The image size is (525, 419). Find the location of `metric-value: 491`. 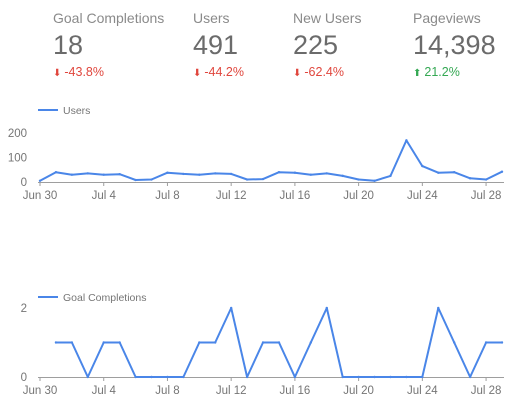

metric-value: 491 is located at coordinates (216, 45).